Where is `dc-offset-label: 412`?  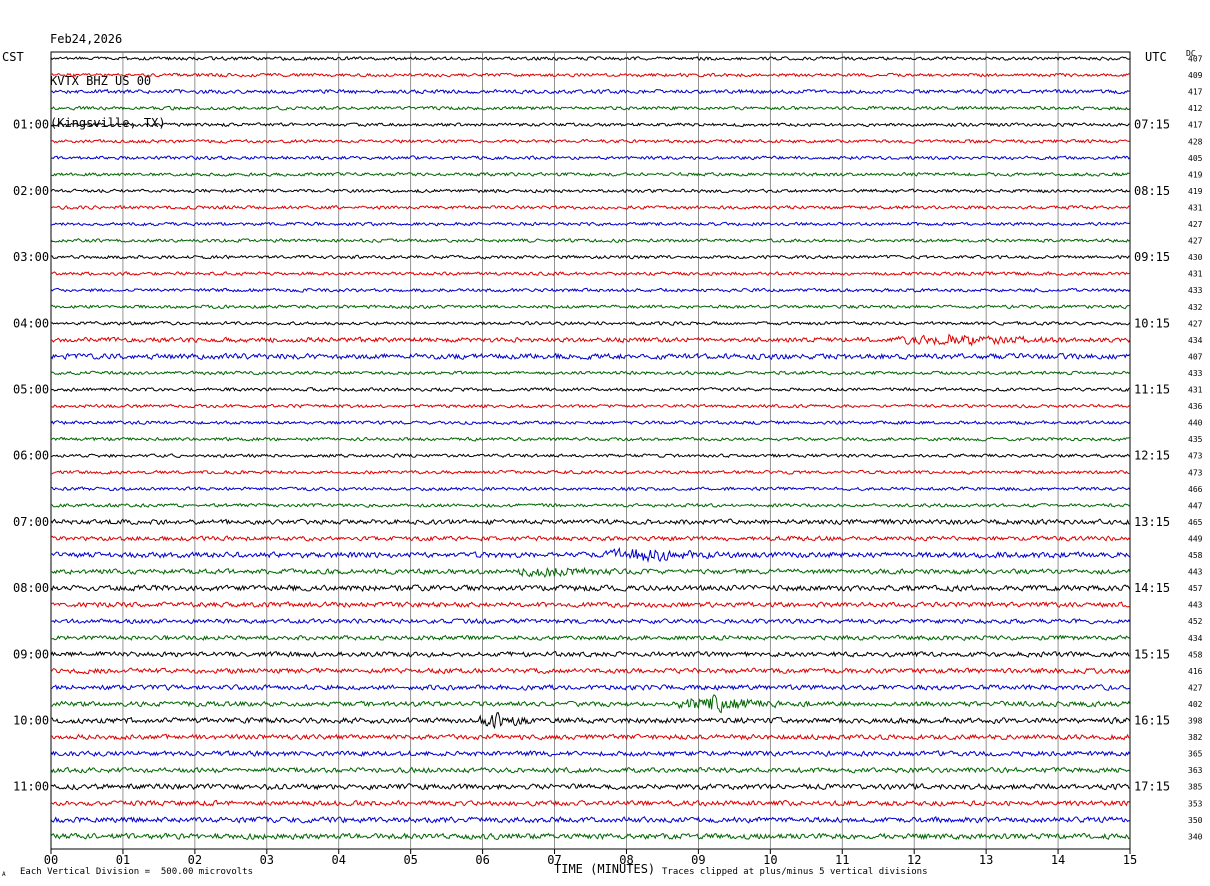
dc-offset-label: 412 is located at coordinates (1195, 108).